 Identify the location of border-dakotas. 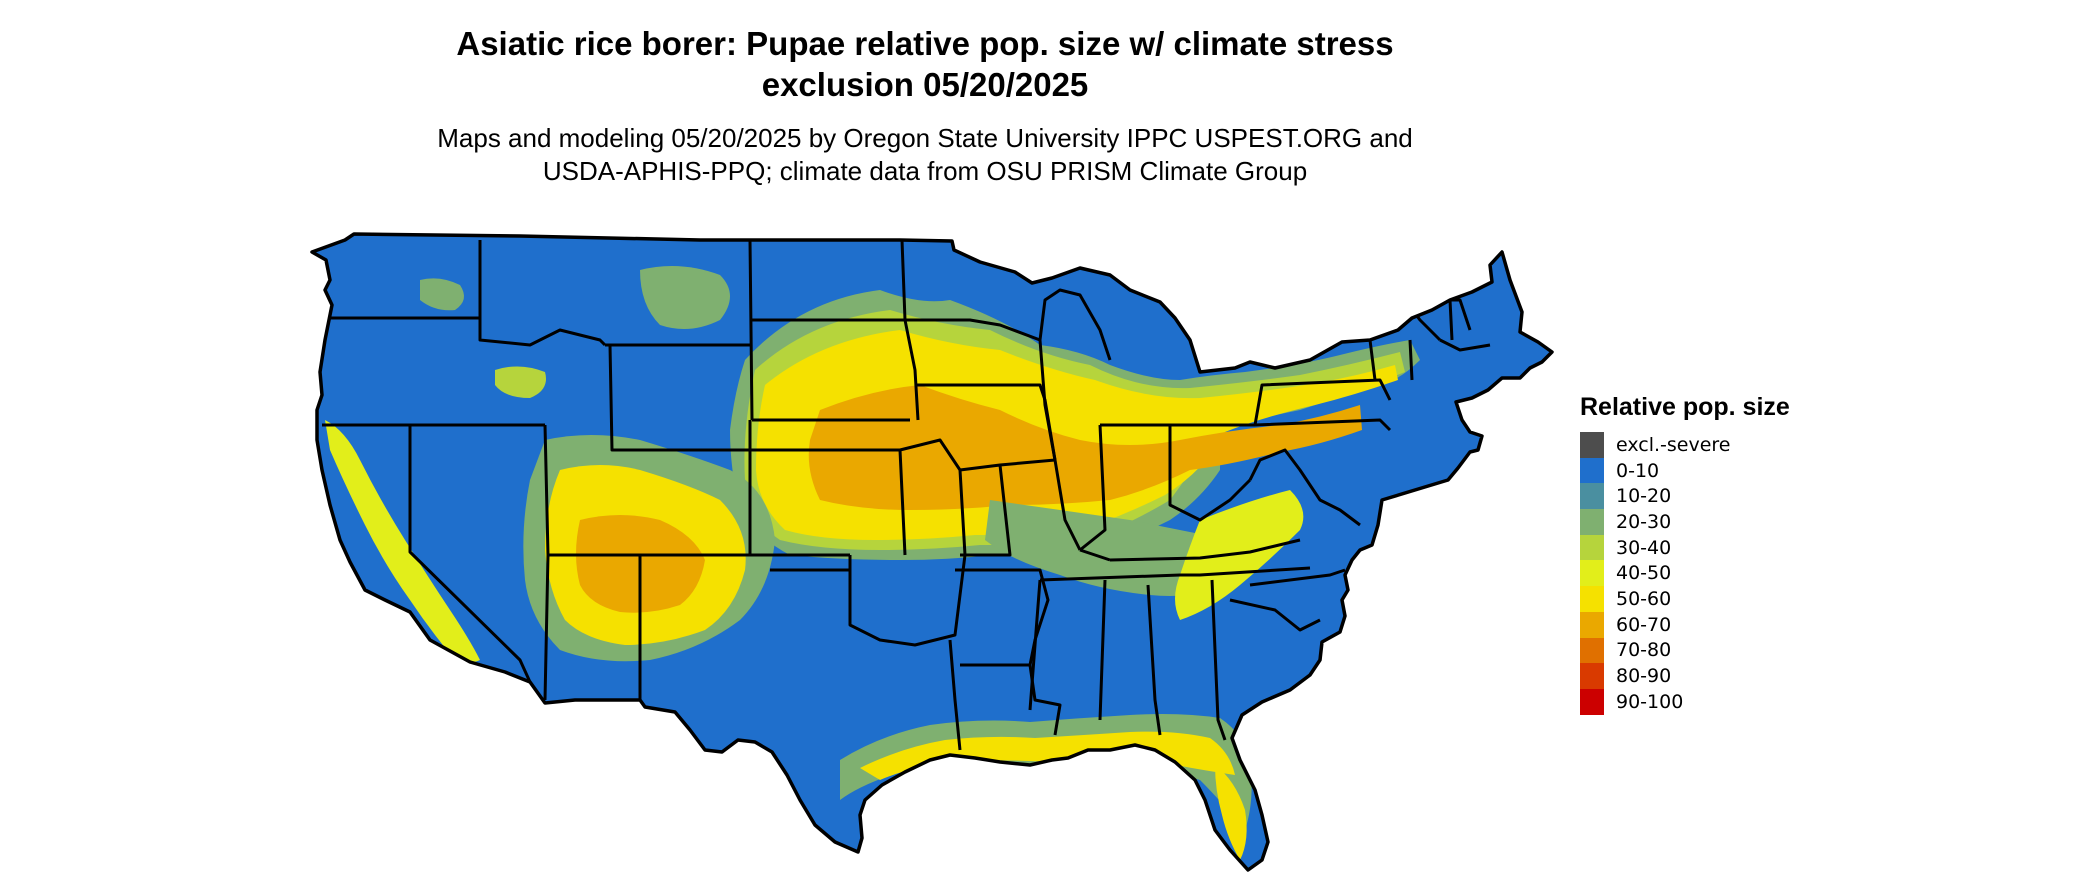
(834, 330).